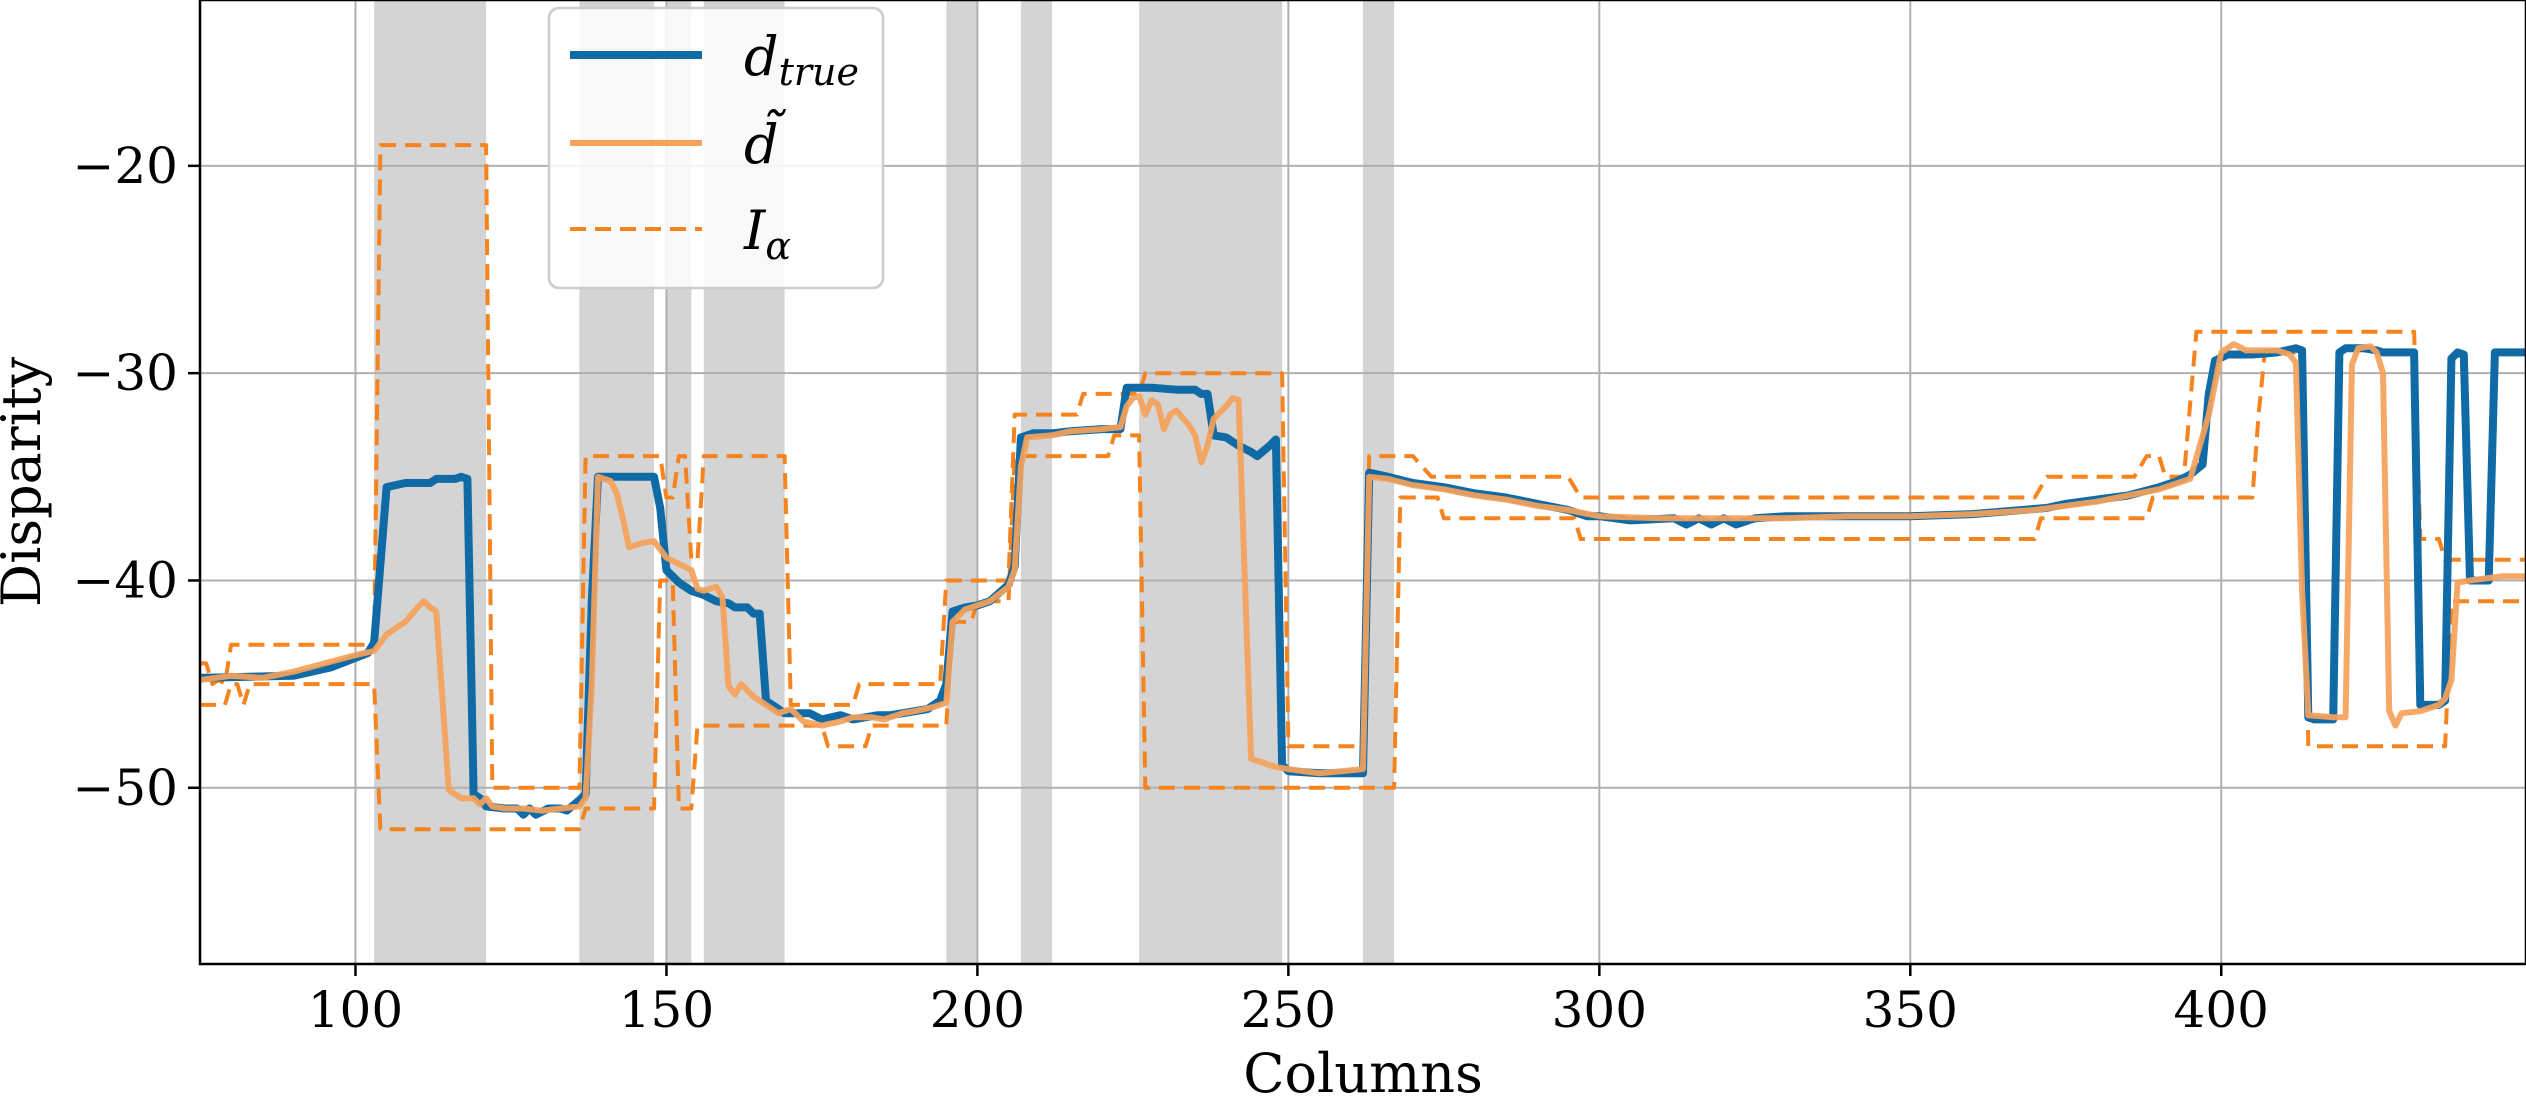  I want to click on legend-box, so click(716, 148).